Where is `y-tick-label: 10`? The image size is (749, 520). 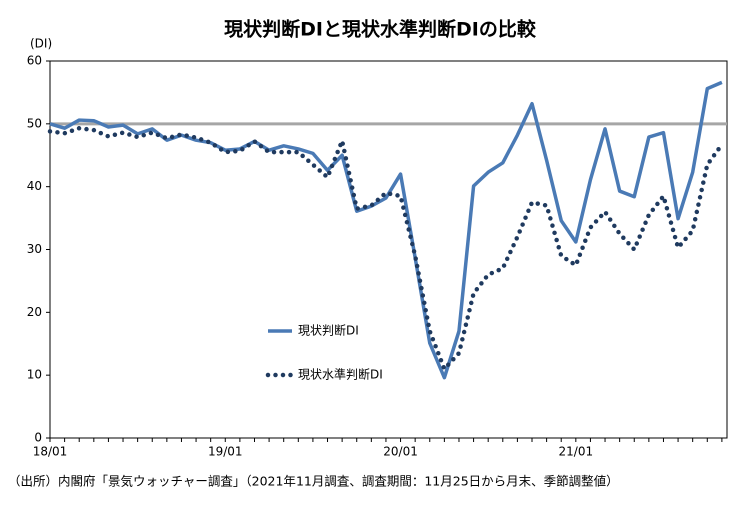
y-tick-label: 10 is located at coordinates (34, 375).